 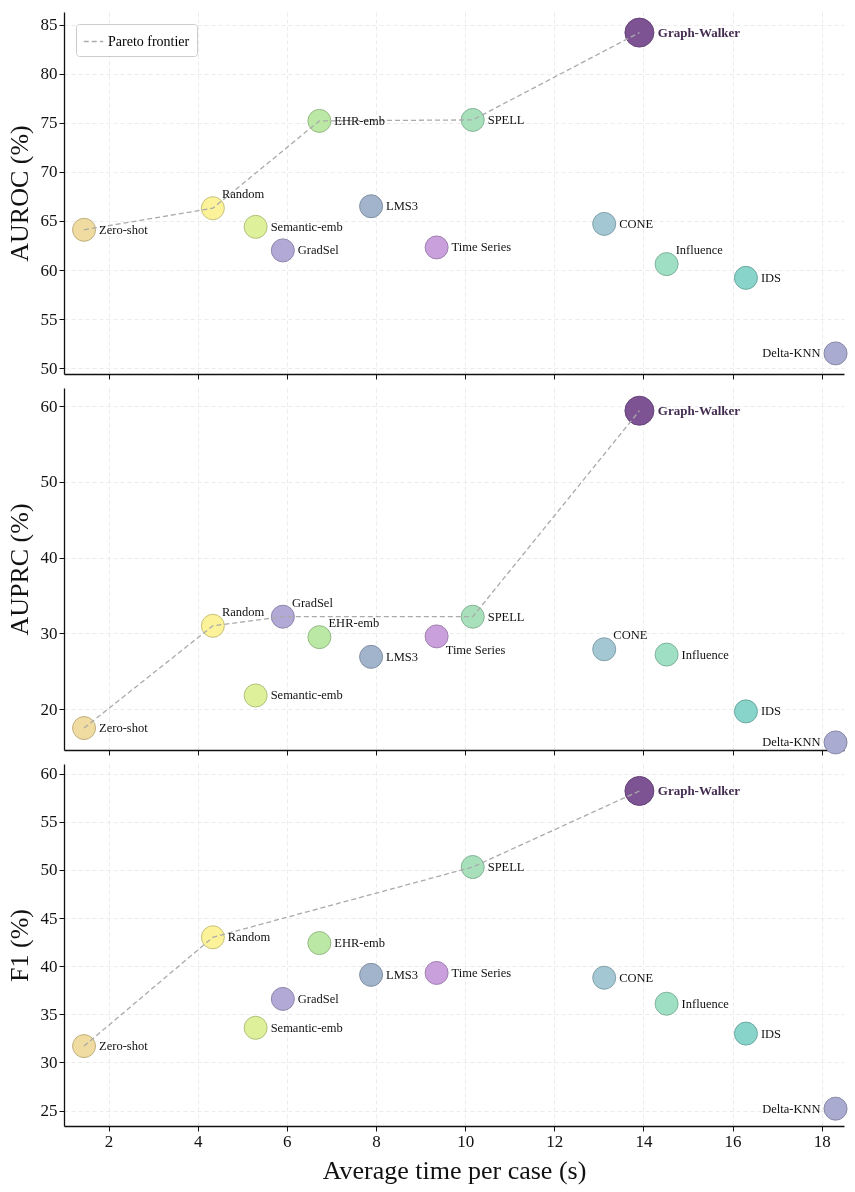 What do you see at coordinates (287, 1141) in the screenshot?
I see `x-tick-label: 6` at bounding box center [287, 1141].